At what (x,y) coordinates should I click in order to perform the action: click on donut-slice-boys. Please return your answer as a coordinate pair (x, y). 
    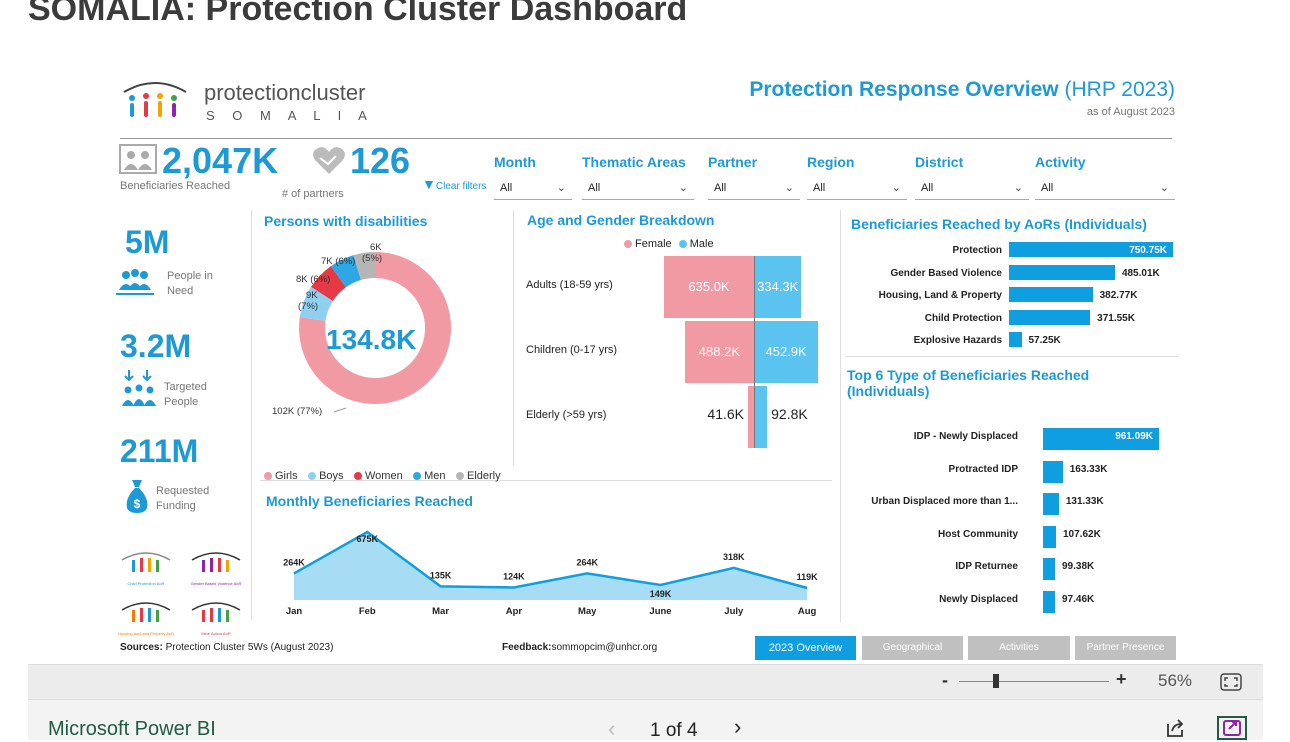
    Looking at the image, I should click on (316, 303).